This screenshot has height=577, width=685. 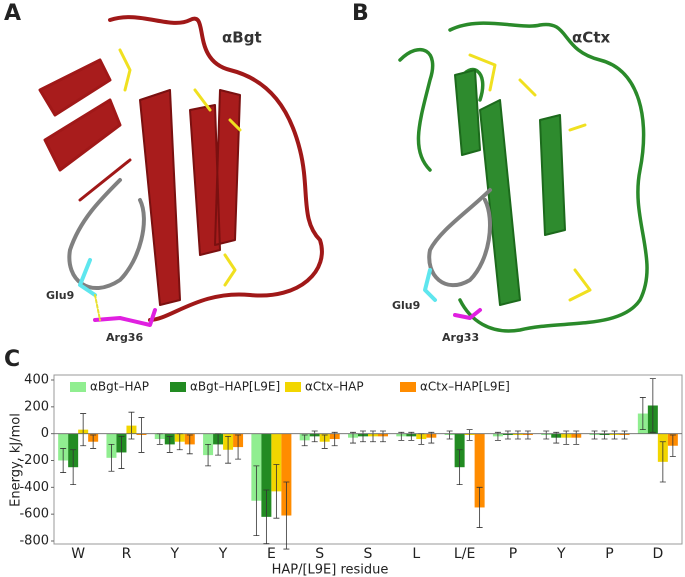 I want to click on y-tick-label: 0, so click(x=45, y=433).